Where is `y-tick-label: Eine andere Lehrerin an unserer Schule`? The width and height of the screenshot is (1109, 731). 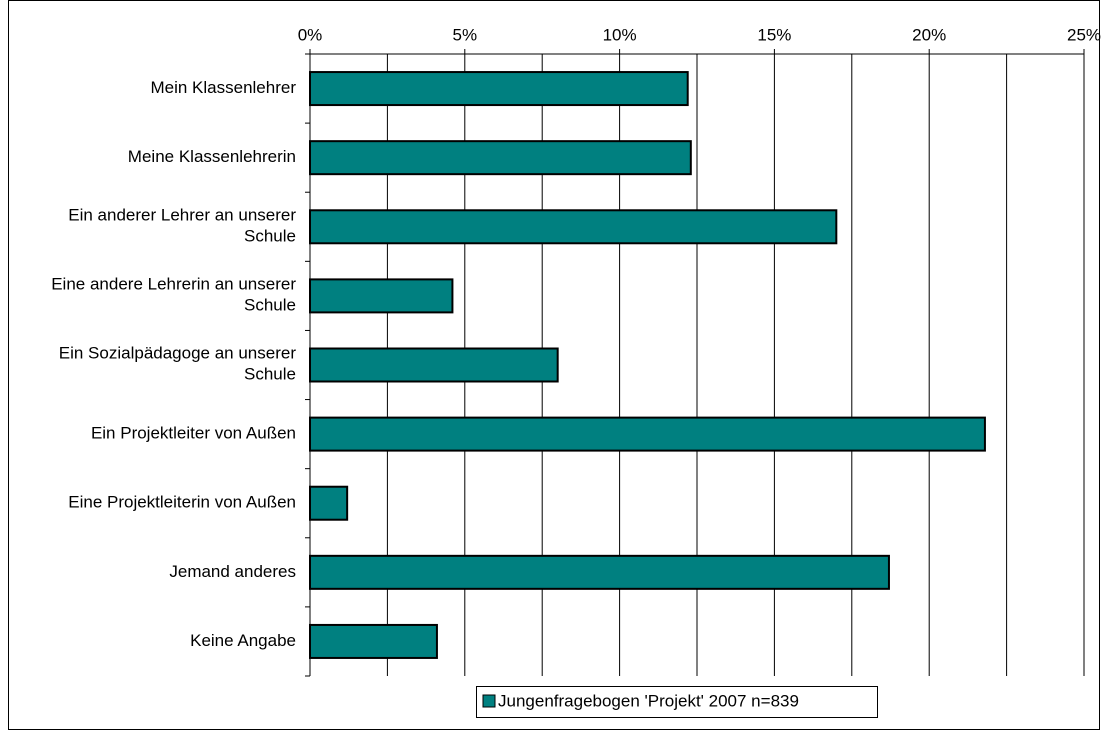 y-tick-label: Eine andere Lehrerin an unserer Schule is located at coordinates (173, 295).